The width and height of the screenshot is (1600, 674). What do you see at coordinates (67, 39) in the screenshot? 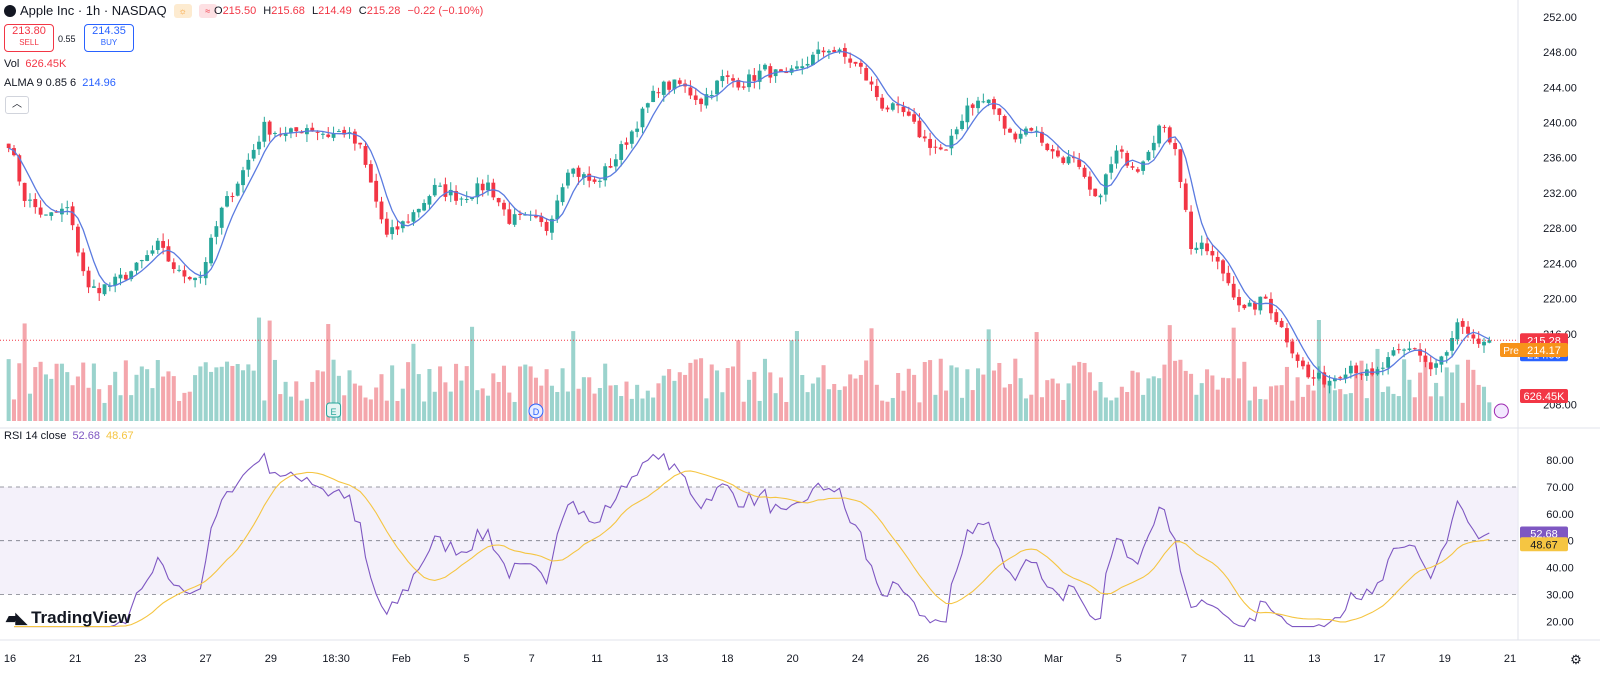
I see `spread-value: 0.55` at bounding box center [67, 39].